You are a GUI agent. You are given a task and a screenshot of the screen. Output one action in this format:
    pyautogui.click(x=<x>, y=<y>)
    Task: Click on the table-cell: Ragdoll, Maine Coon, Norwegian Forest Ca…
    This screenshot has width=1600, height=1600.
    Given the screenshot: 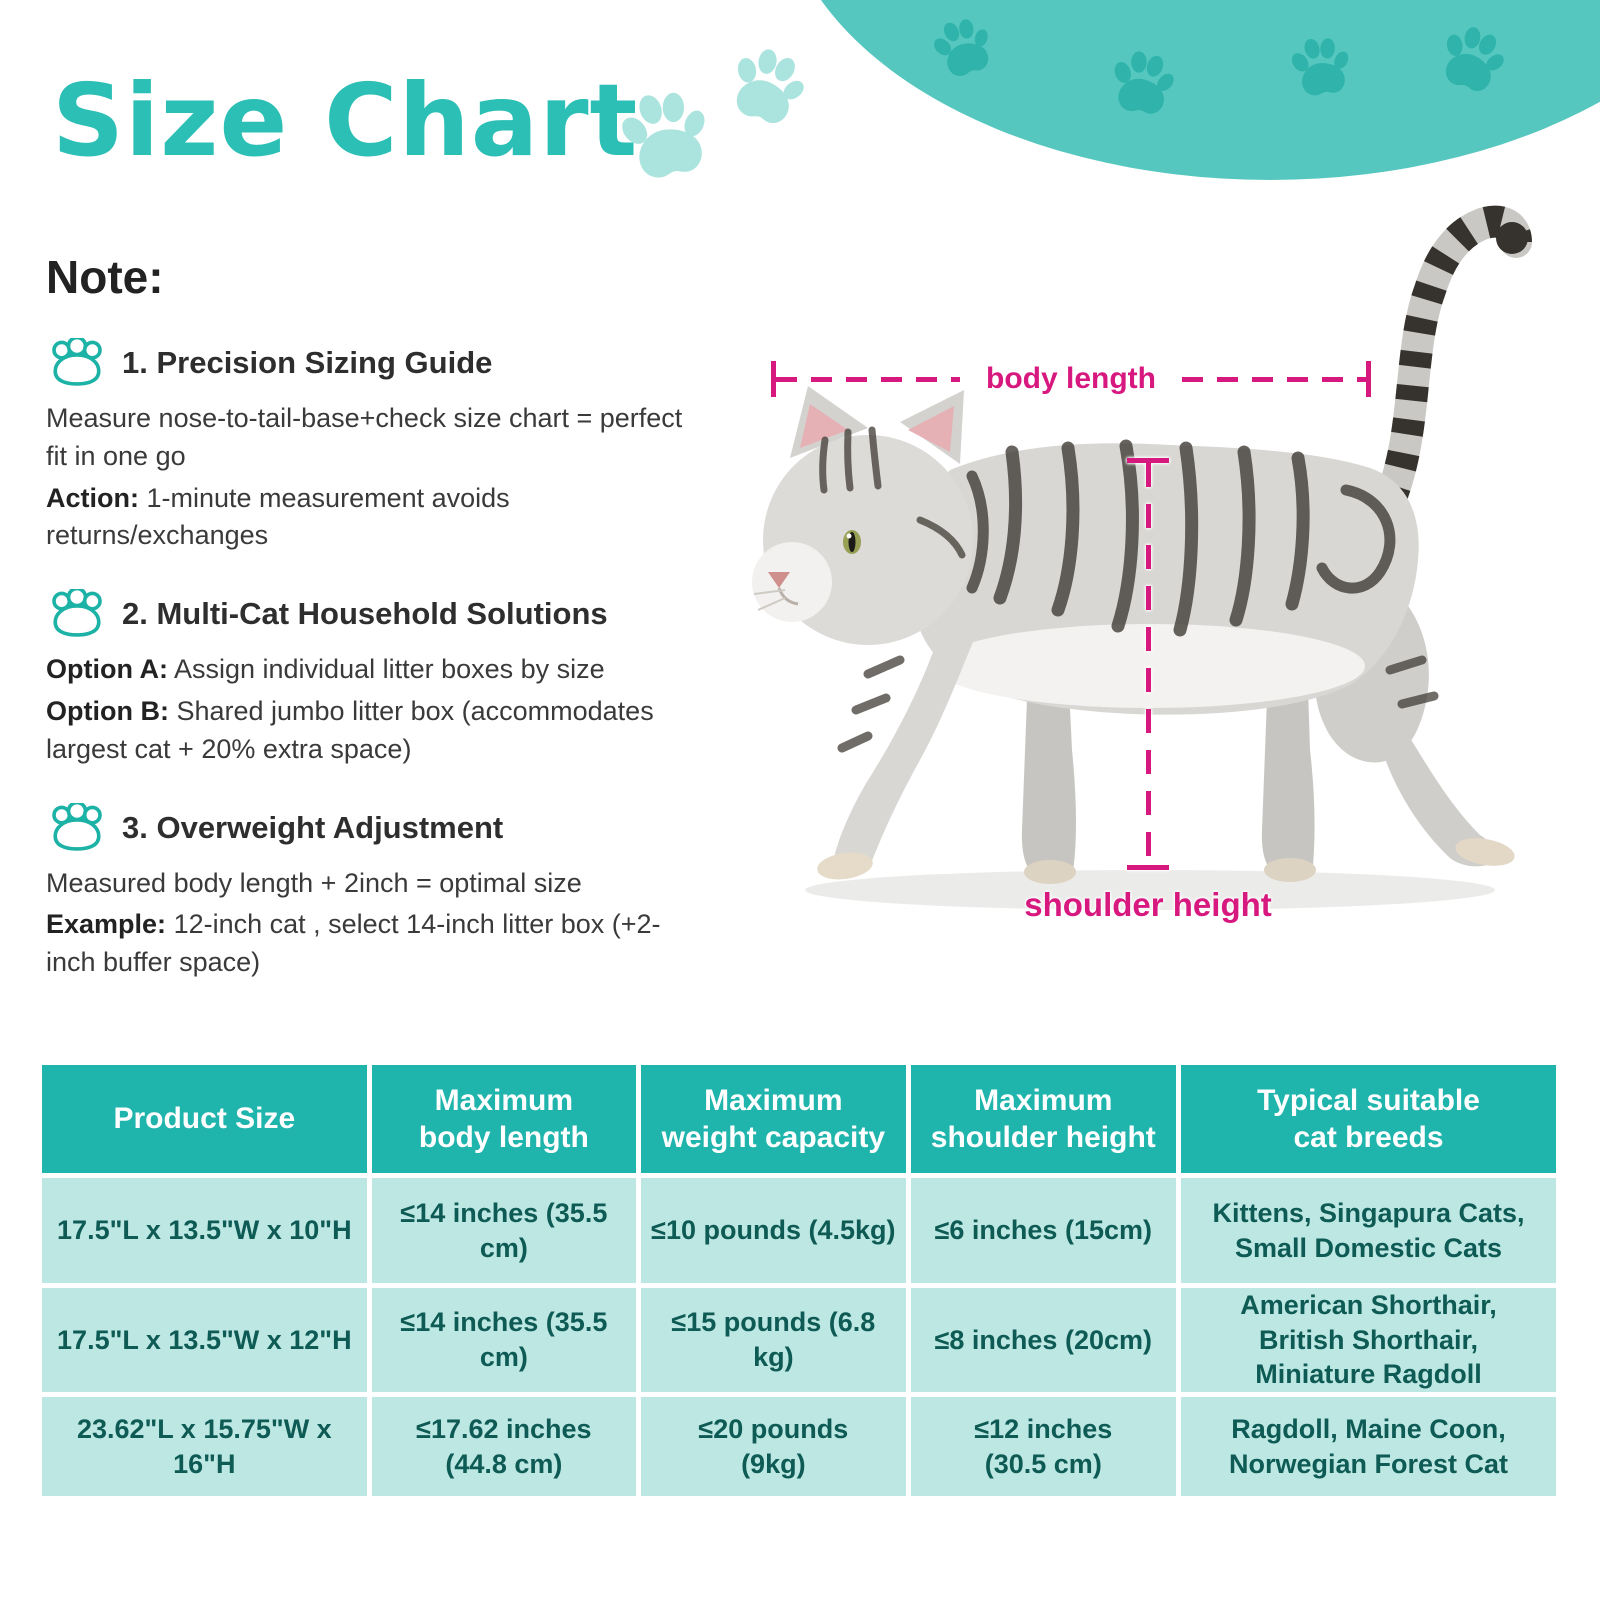 What is the action you would take?
    pyautogui.click(x=1368, y=1446)
    